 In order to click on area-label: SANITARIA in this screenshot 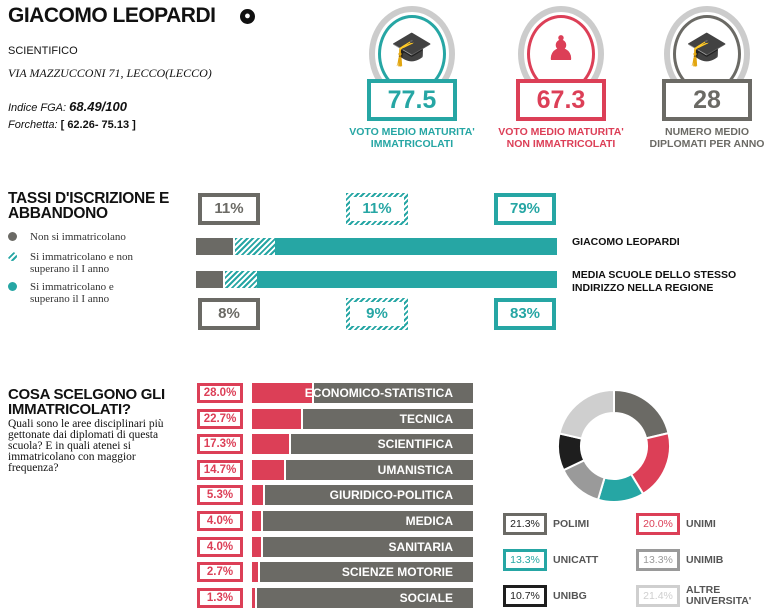, I will do `click(420, 546)`.